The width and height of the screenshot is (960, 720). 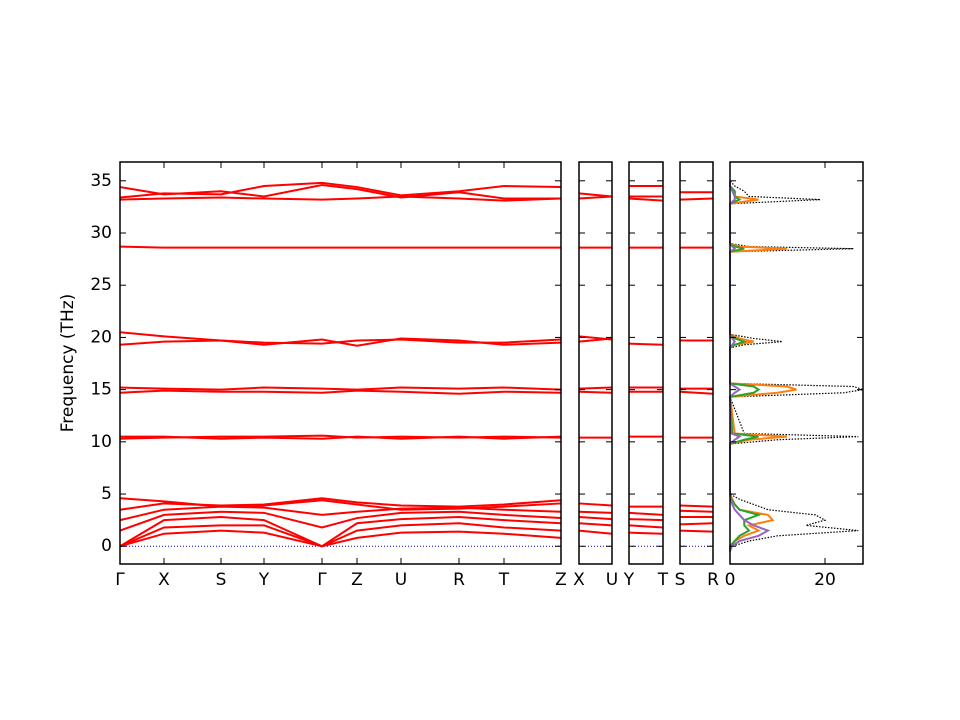 I want to click on y-axis-label: Frequency (THz), so click(x=68, y=363).